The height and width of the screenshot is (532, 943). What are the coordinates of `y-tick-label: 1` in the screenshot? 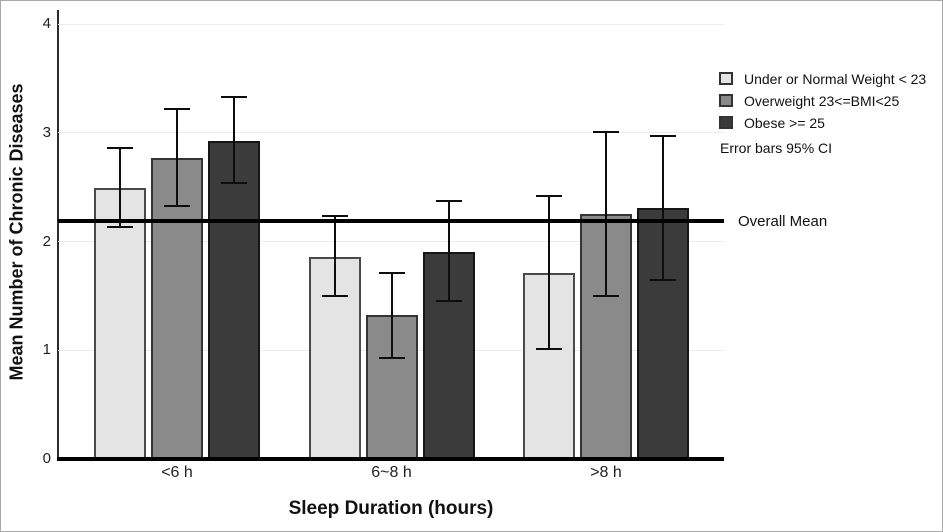 It's located at (46, 350).